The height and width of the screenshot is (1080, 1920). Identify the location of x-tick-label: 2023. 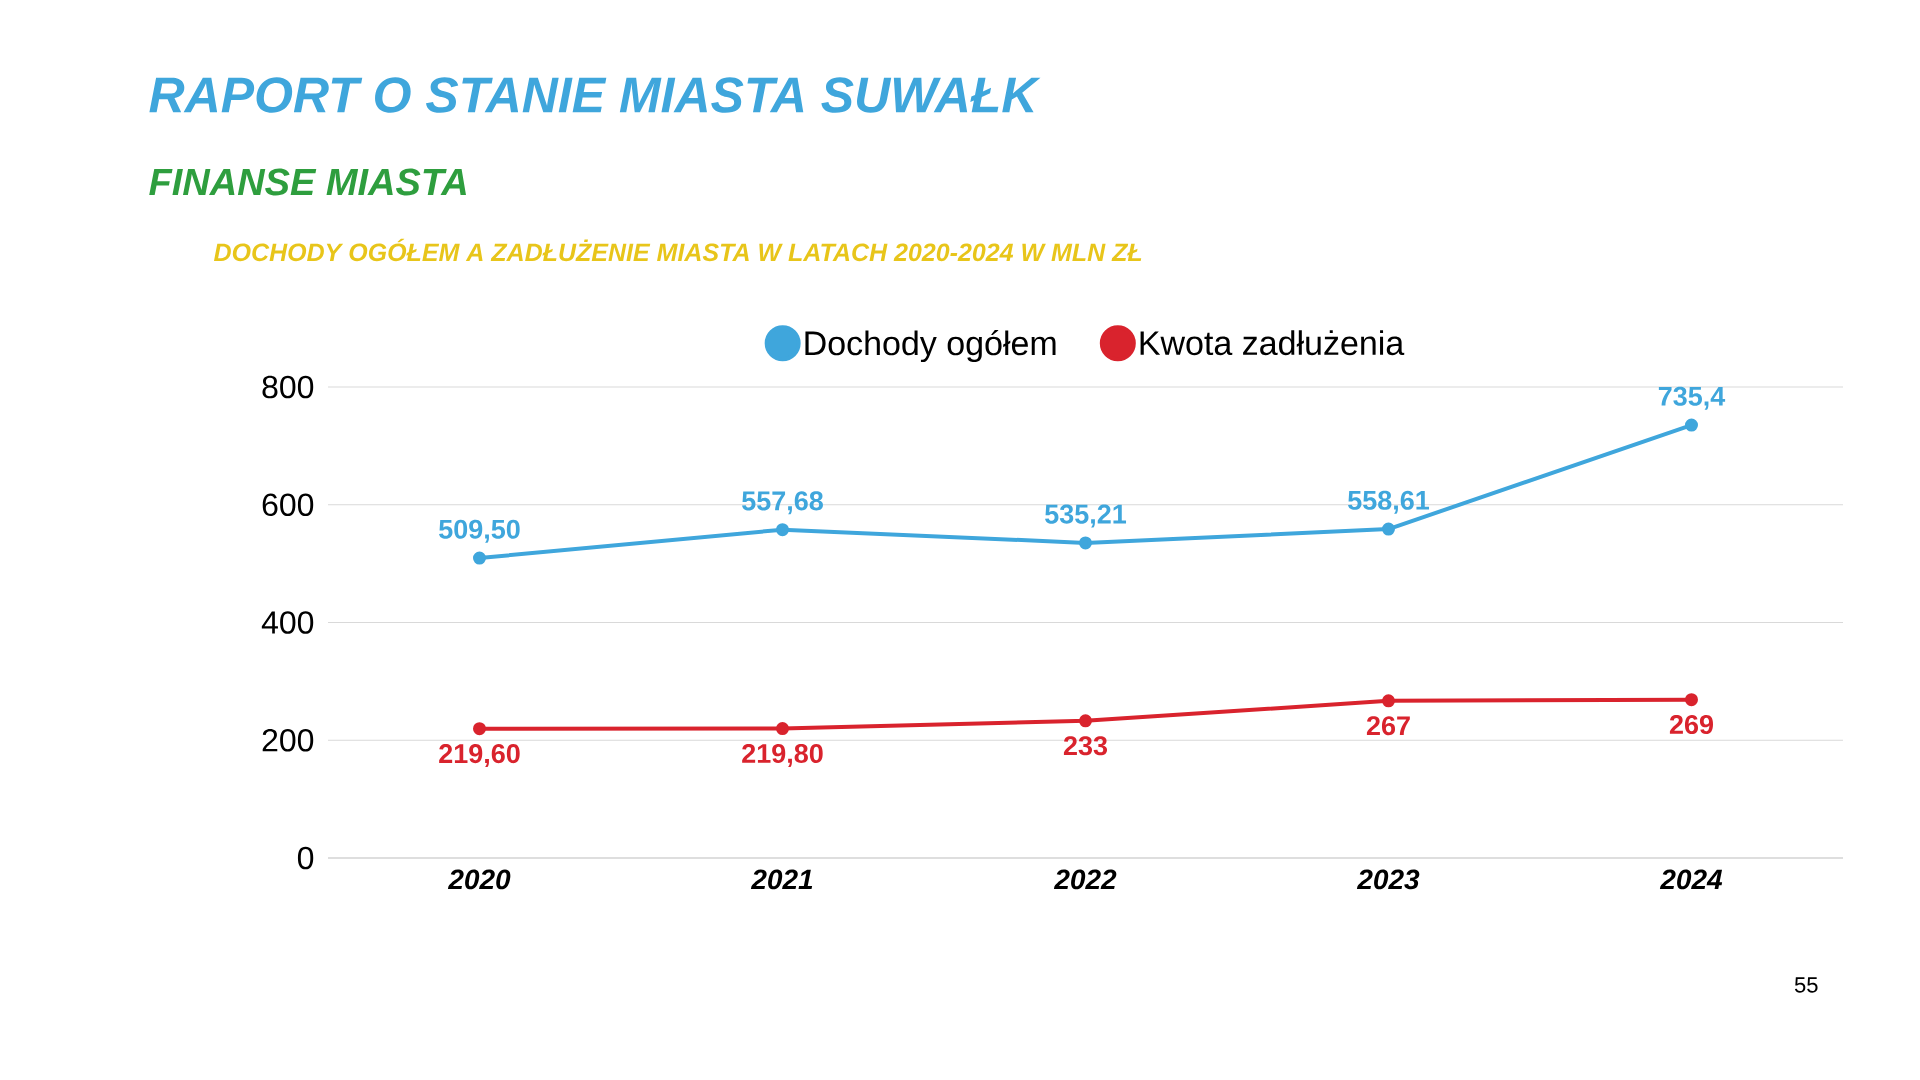
(1388, 879).